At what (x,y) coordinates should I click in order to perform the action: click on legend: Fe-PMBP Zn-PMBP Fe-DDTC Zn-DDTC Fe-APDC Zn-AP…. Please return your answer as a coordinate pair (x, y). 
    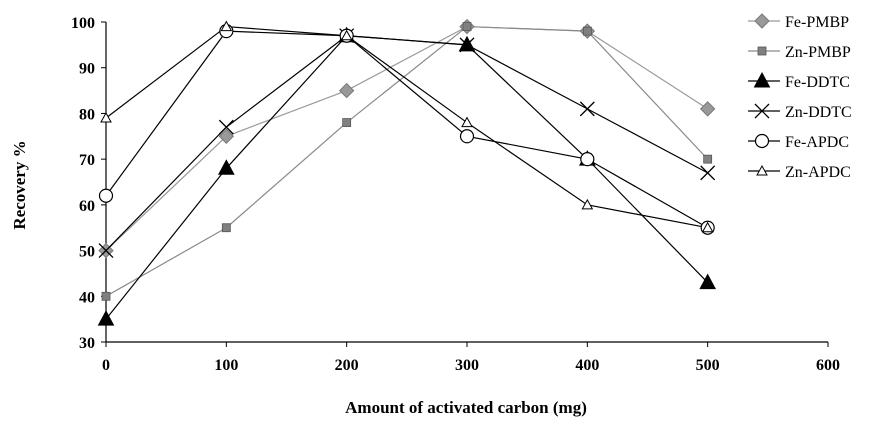
    Looking at the image, I should click on (800, 97).